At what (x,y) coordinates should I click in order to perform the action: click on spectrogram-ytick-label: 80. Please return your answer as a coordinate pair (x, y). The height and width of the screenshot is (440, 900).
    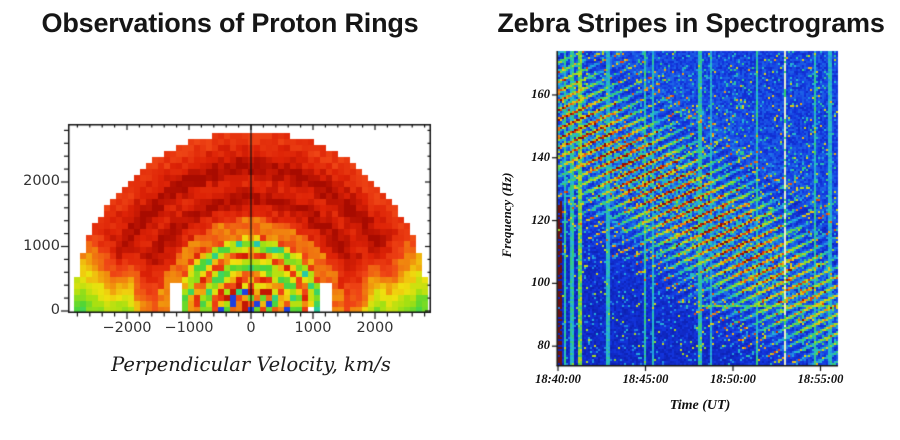
    Looking at the image, I should click on (544, 345).